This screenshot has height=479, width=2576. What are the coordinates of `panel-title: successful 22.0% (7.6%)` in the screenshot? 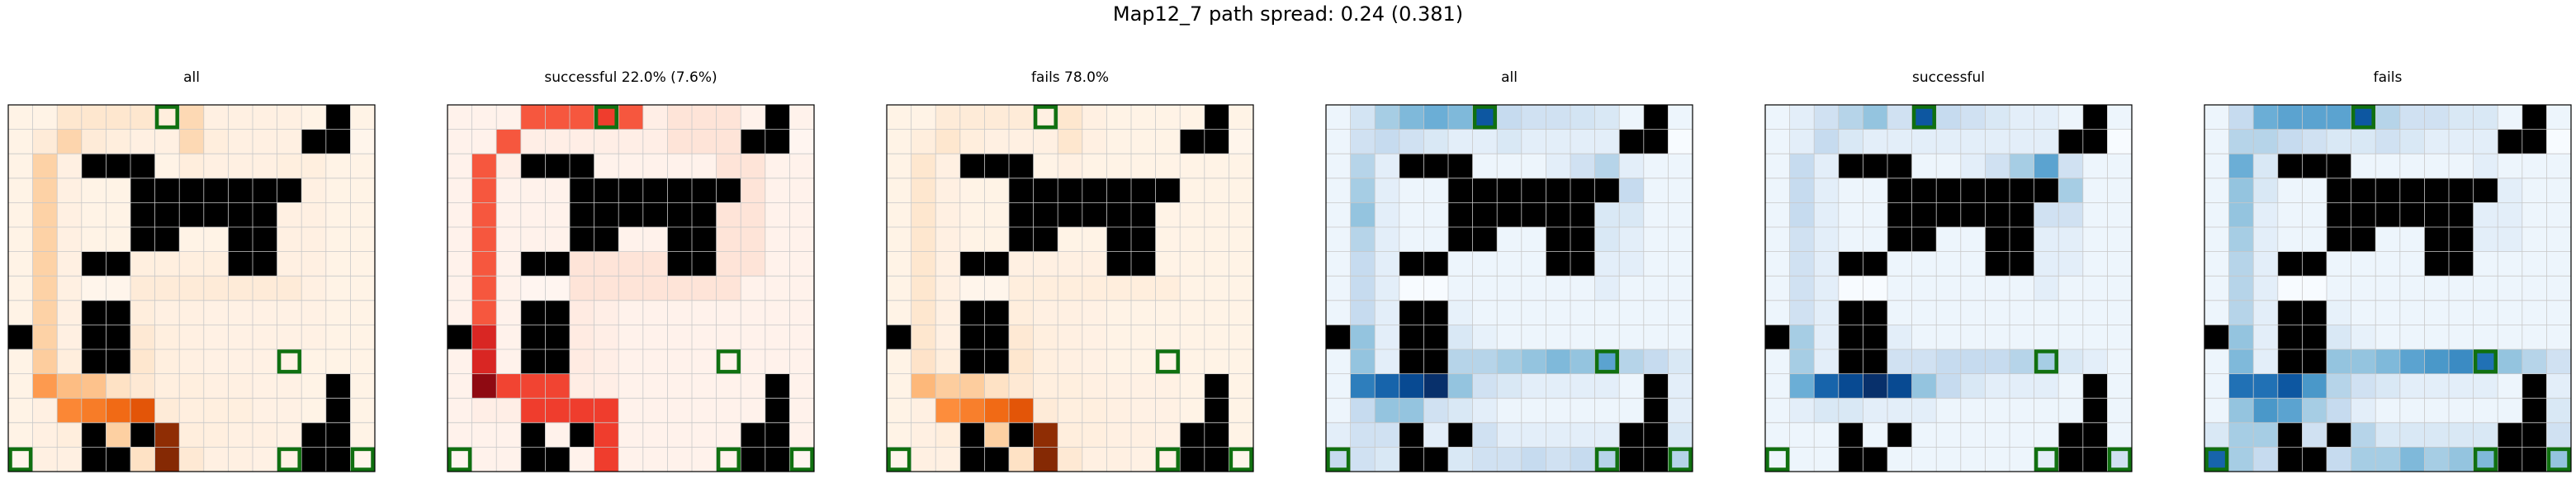 It's located at (630, 78).